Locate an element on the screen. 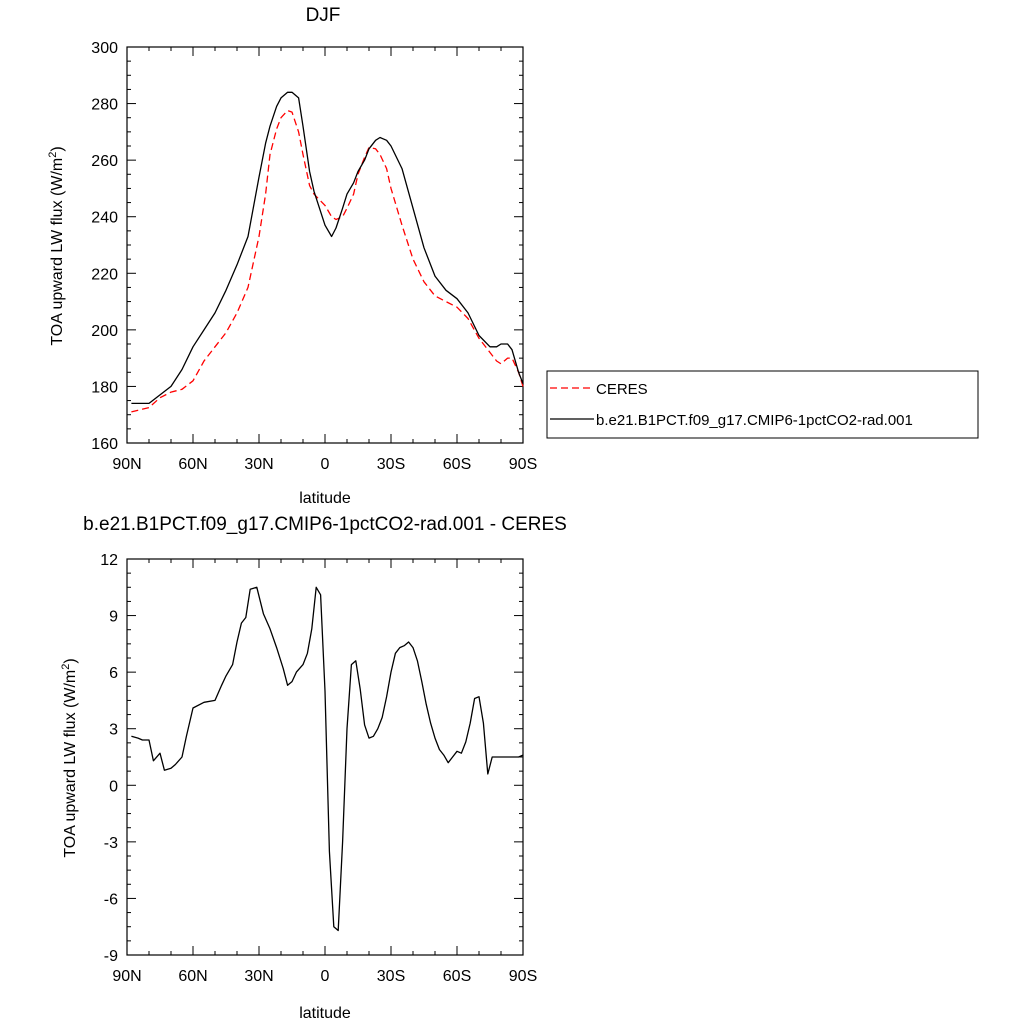 This screenshot has height=1024, width=1024. bottom-xtick-label: 90S is located at coordinates (523, 976).